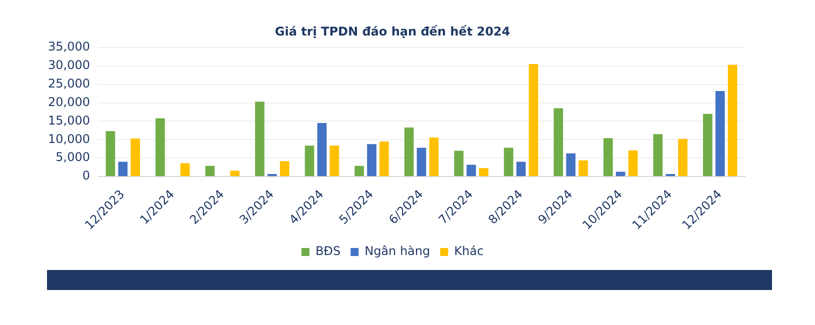 This screenshot has width=815, height=325. What do you see at coordinates (86, 175) in the screenshot?
I see `y-tick-label: 0` at bounding box center [86, 175].